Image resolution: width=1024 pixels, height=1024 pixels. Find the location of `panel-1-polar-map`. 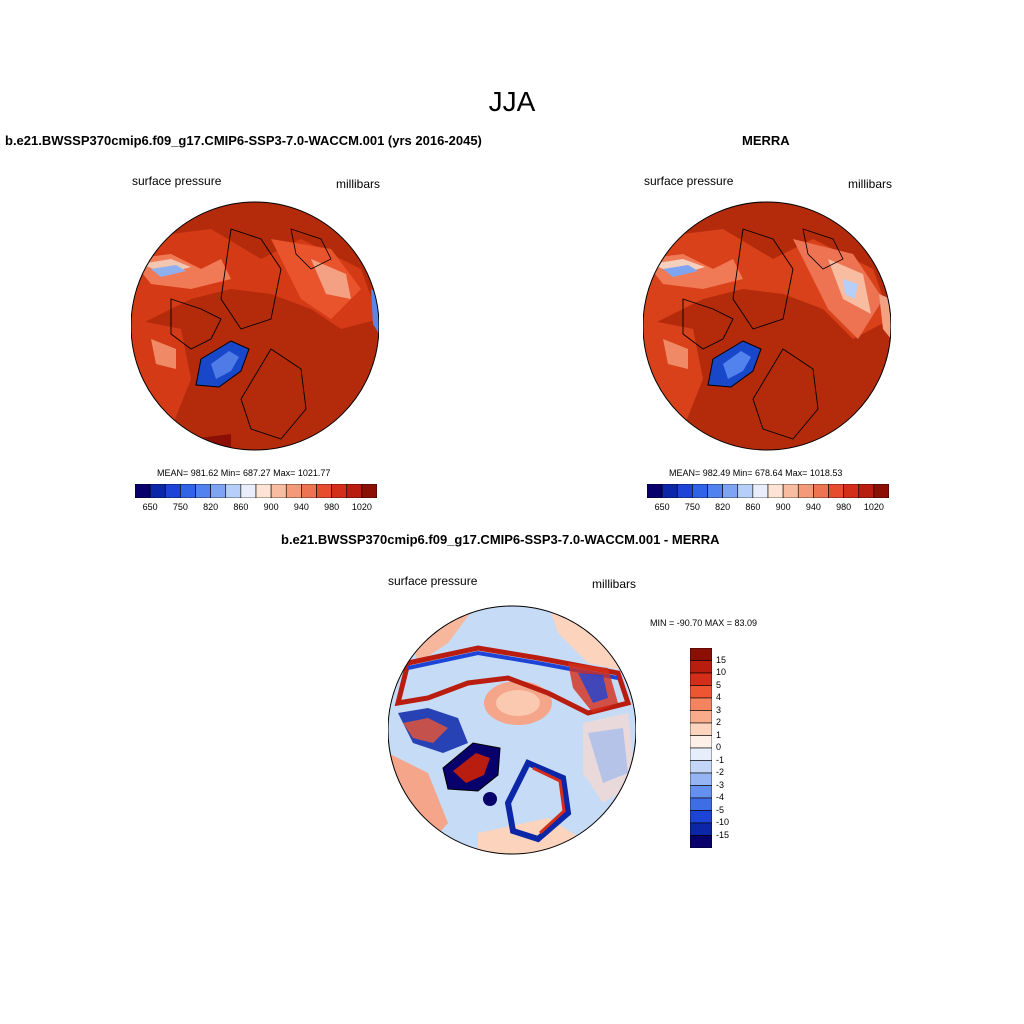

panel-1-polar-map is located at coordinates (255, 326).